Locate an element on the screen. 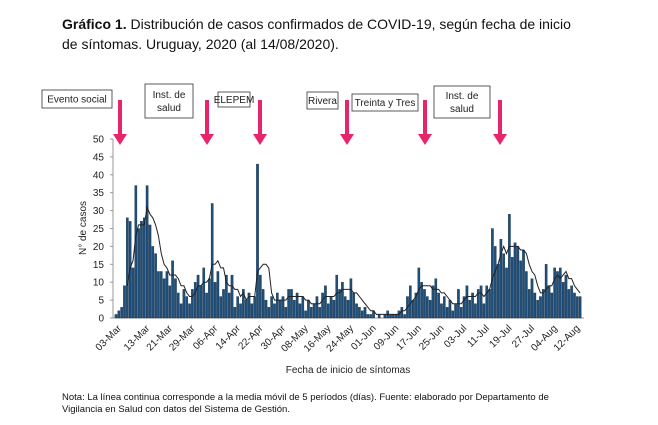 This screenshot has width=658, height=425. annotation-text: Evento social is located at coordinates (76, 100).